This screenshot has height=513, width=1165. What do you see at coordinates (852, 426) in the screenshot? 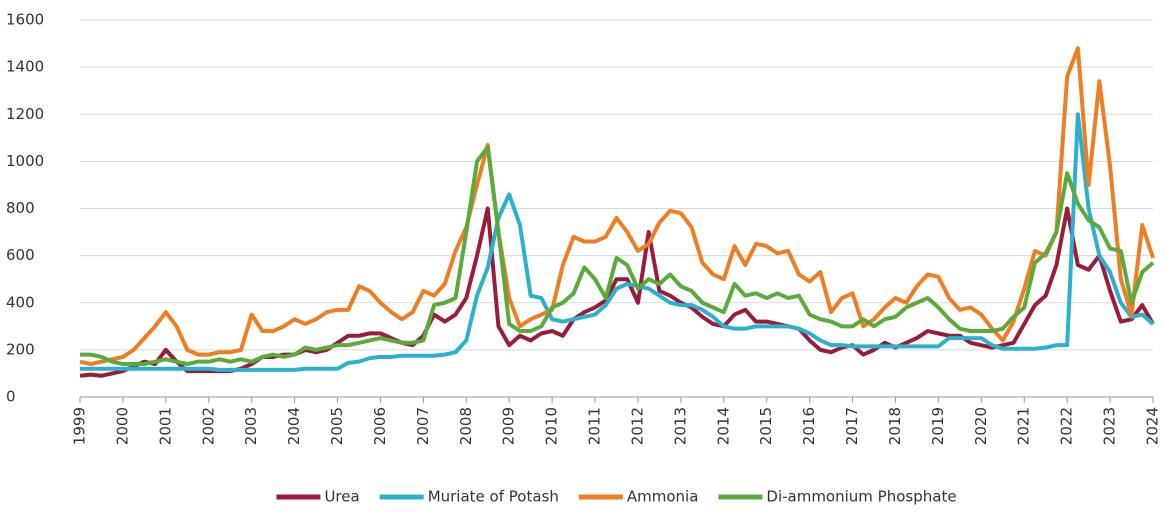
I see `x-tick-label: 2017` at bounding box center [852, 426].